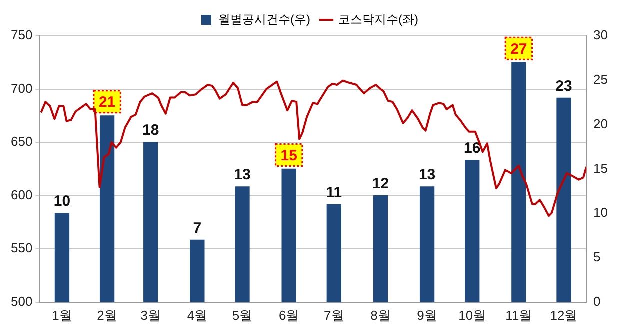 The height and width of the screenshot is (336, 621). What do you see at coordinates (197, 315) in the screenshot?
I see `x-tick-label: 4월` at bounding box center [197, 315].